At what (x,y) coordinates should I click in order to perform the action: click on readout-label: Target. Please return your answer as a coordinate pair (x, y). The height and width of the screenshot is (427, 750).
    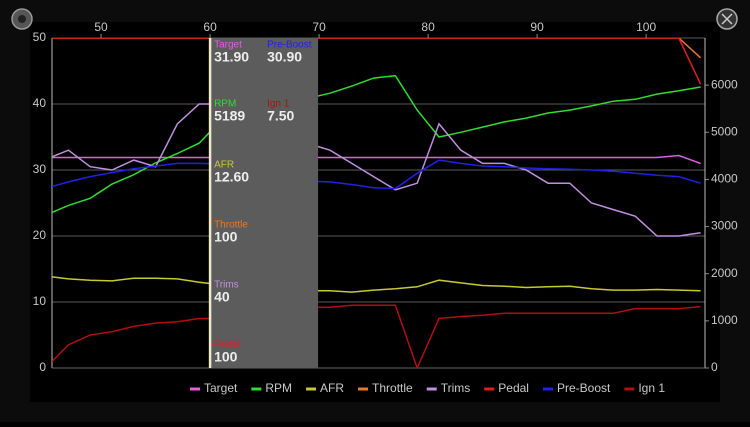
    Looking at the image, I should click on (228, 45).